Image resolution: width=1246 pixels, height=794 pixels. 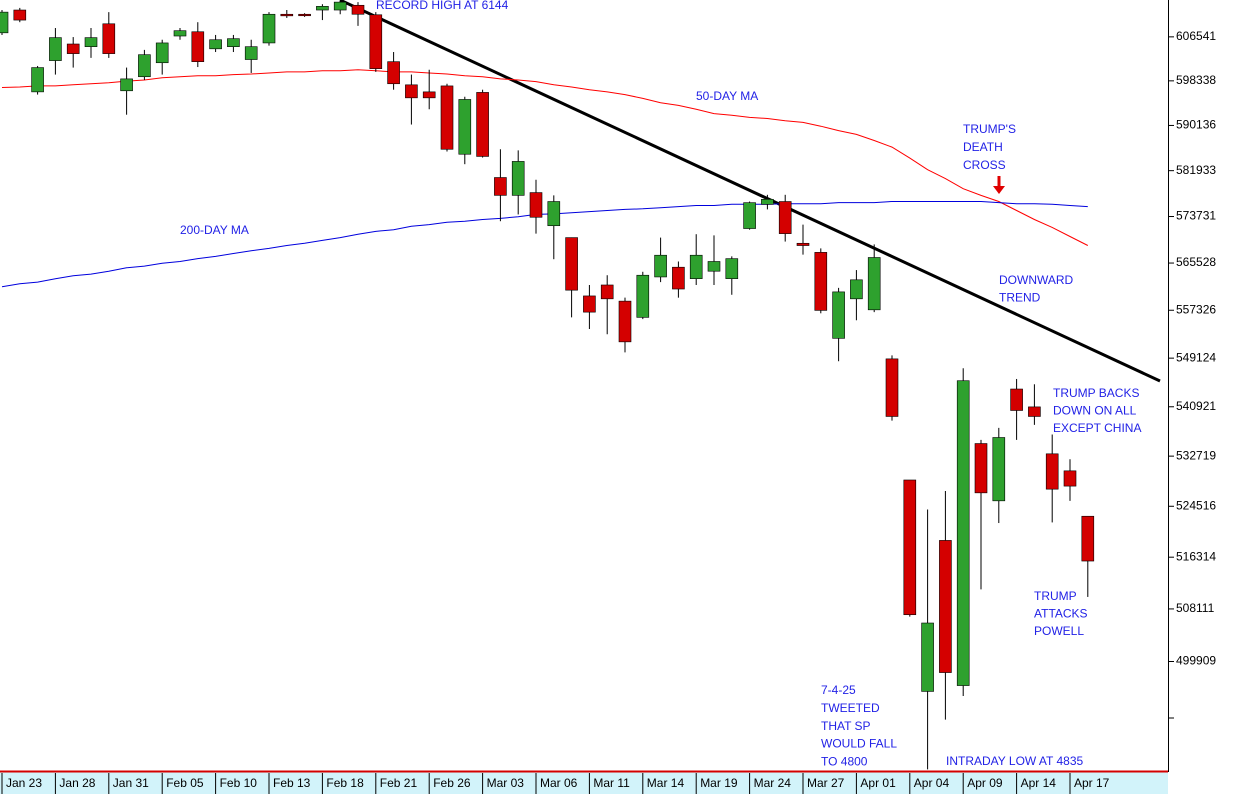 I want to click on annotation: WOULD FALL, so click(x=859, y=744).